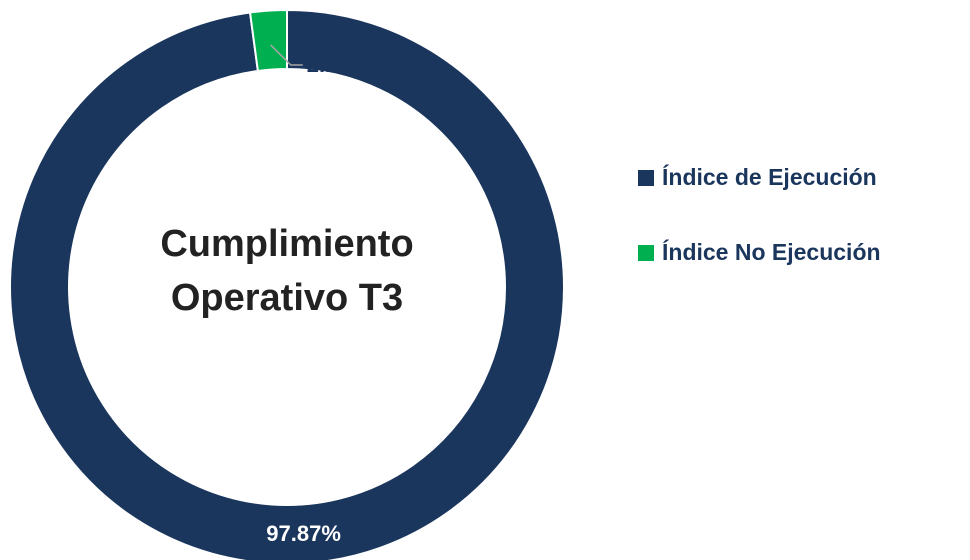 The width and height of the screenshot is (970, 560). What do you see at coordinates (268, 40) in the screenshot?
I see `donut-slice` at bounding box center [268, 40].